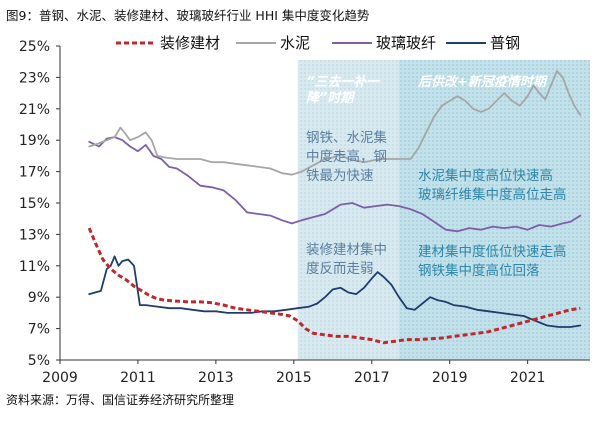 This screenshot has width=606, height=422. What do you see at coordinates (316, 372) in the screenshot?
I see `x-axis: 2009 2011 2013 2015 2017 2019 2021` at bounding box center [316, 372].